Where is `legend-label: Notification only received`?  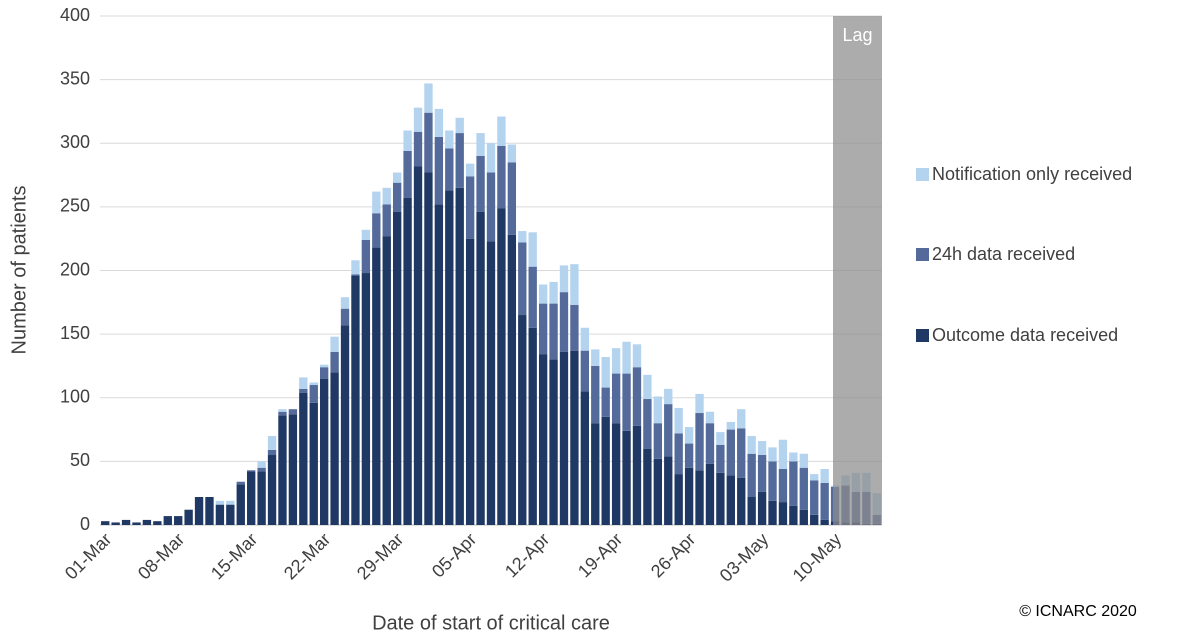 legend-label: Notification only received is located at coordinates (1032, 174).